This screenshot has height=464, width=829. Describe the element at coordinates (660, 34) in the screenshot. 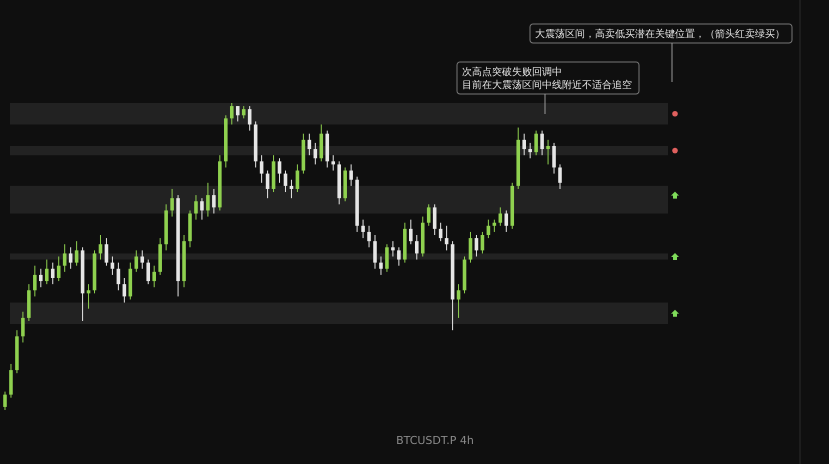

I see `text: 大震荡区间，高卖低买潜在关键位置，（箭头红卖绿买）` at that location.